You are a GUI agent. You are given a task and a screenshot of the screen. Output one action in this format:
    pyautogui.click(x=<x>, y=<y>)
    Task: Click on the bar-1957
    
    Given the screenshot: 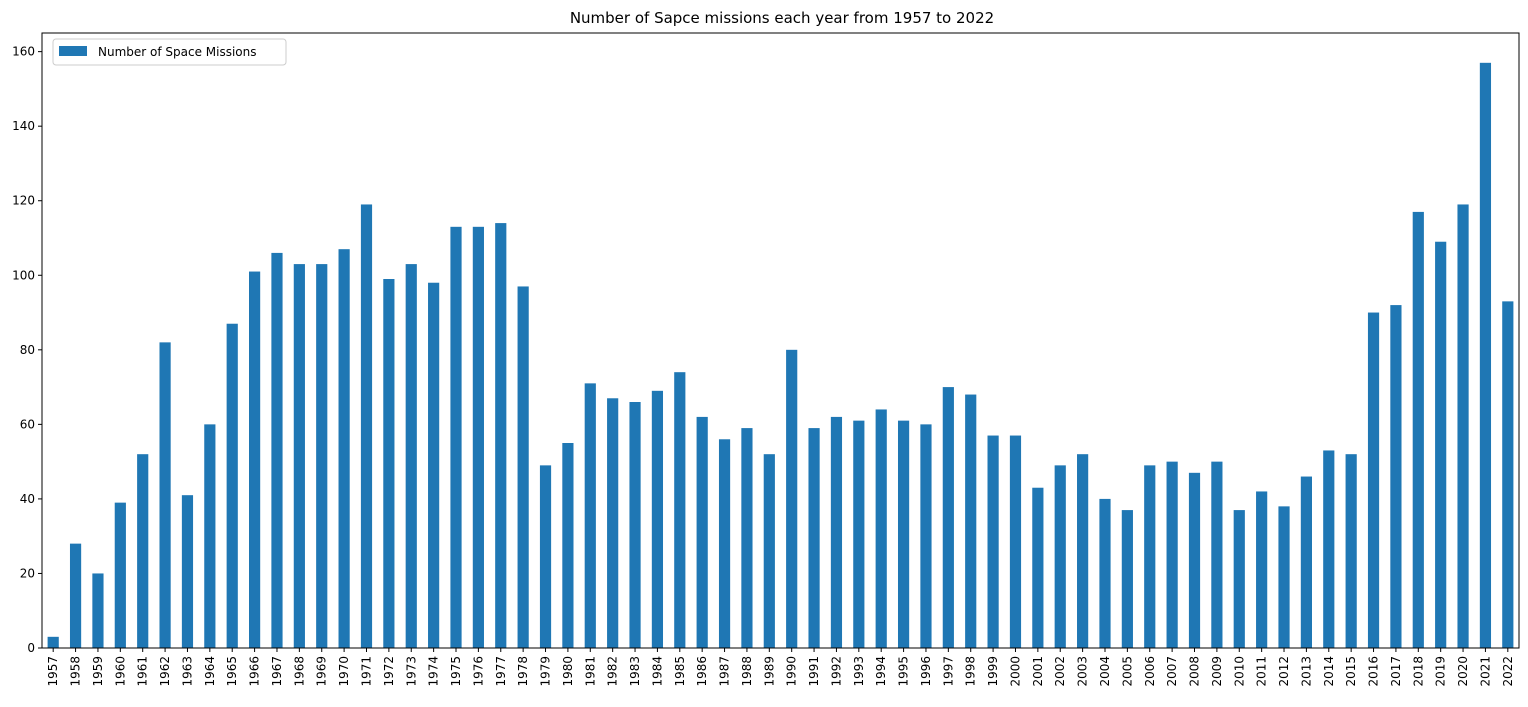 What is the action you would take?
    pyautogui.click(x=53, y=642)
    